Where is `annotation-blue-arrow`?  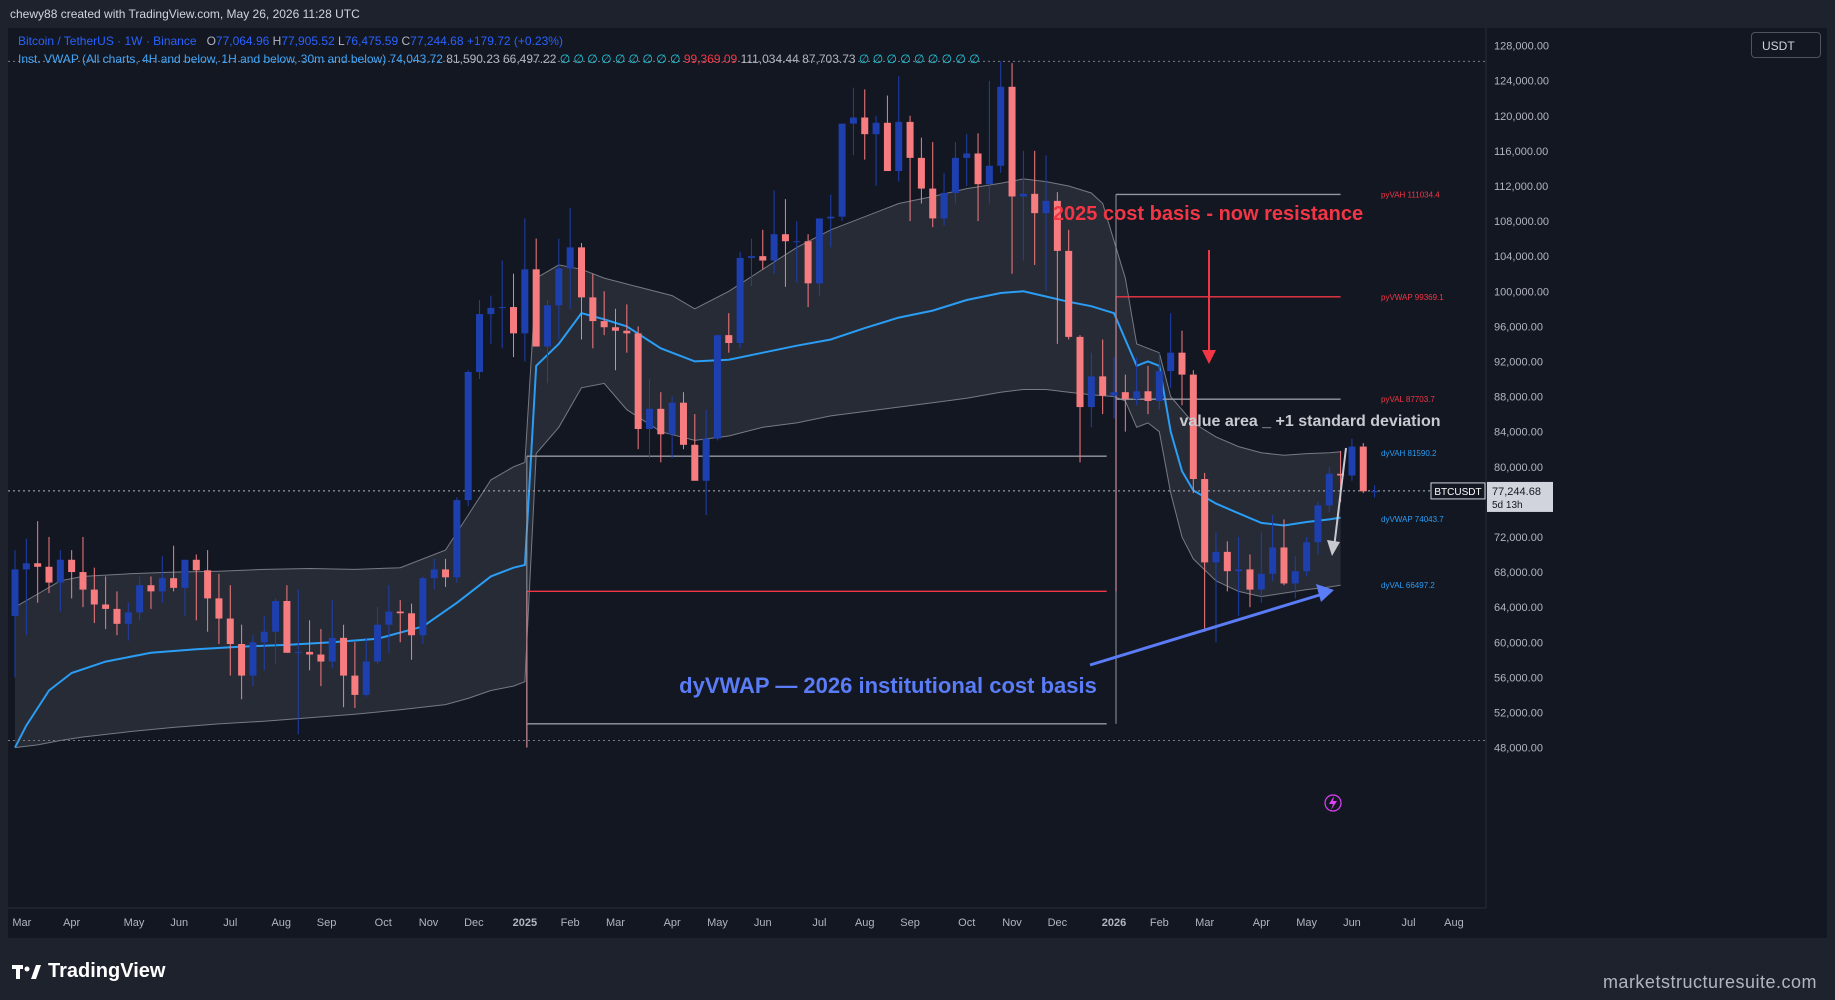 annotation-blue-arrow is located at coordinates (1208, 629).